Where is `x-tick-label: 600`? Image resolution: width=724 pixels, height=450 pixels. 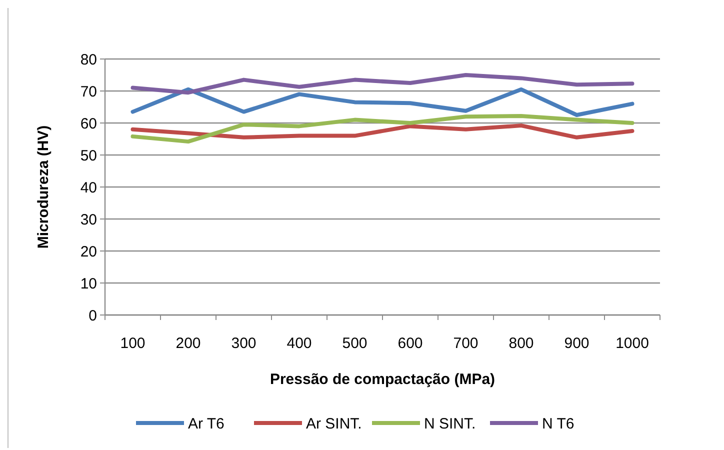 x-tick-label: 600 is located at coordinates (410, 343).